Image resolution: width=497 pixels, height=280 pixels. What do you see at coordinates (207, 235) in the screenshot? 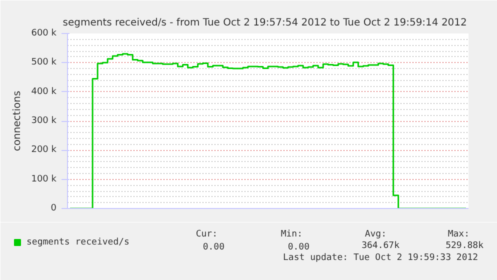
I see `text: Cur:` at bounding box center [207, 235].